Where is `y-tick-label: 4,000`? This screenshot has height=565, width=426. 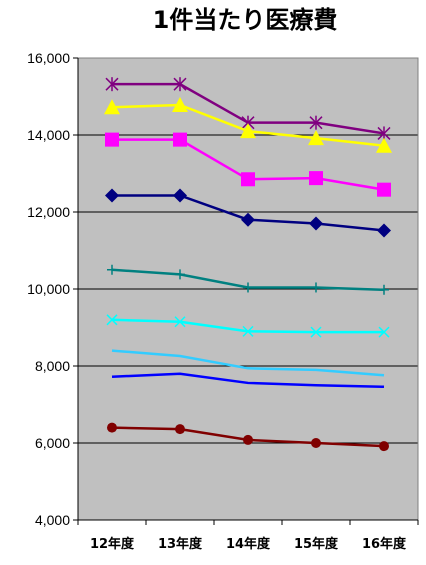 y-tick-label: 4,000 is located at coordinates (52, 520).